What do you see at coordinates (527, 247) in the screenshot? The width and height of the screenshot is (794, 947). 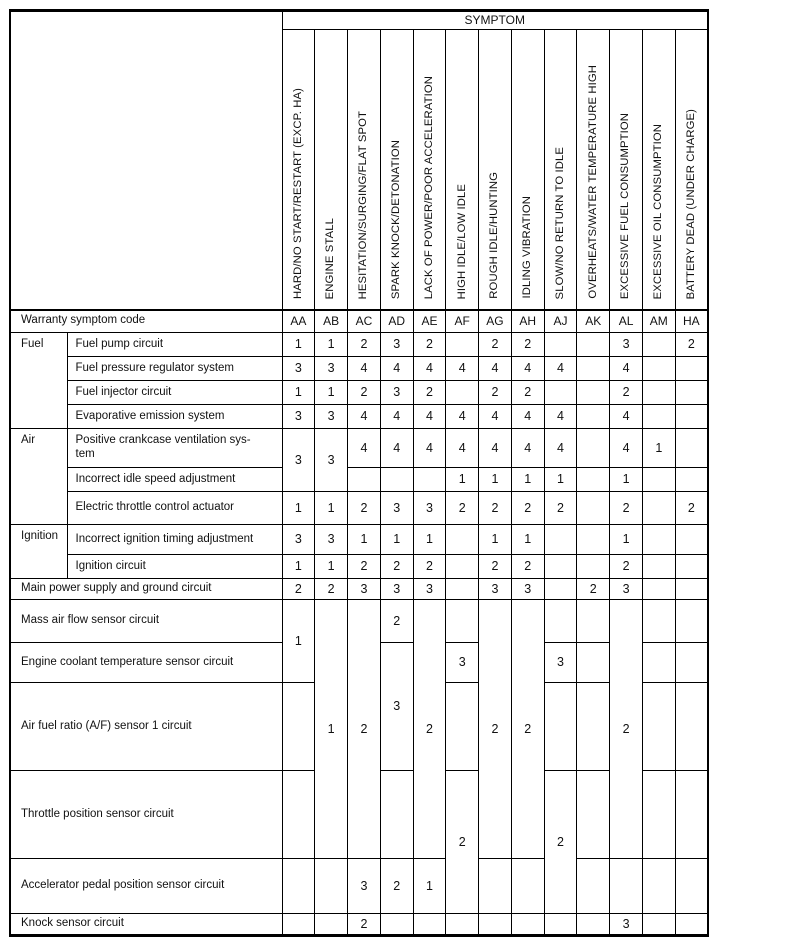 I see `column-header-text: IDLING VIBRATION` at bounding box center [527, 247].